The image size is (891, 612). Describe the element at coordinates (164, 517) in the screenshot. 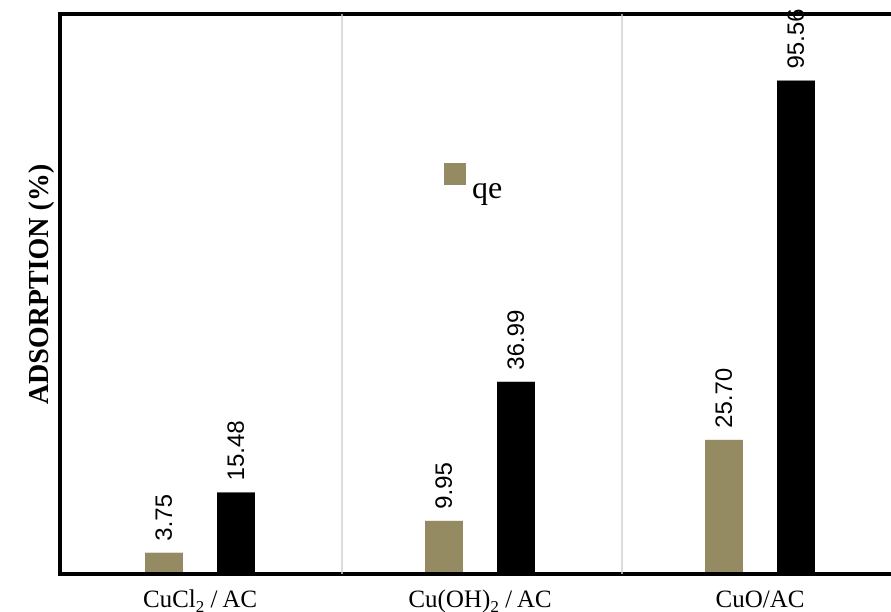

I see `value-label-series-0-category-0: 3.75` at that location.